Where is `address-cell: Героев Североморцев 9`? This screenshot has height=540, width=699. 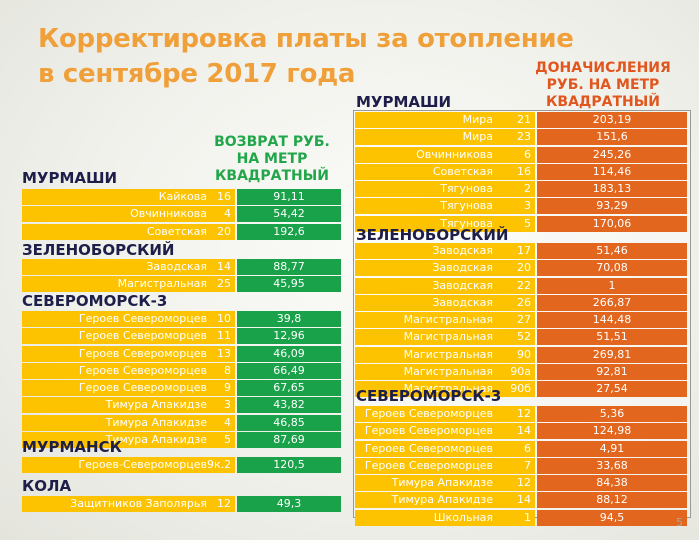
address-cell: Героев Североморцев 9 is located at coordinates (128, 388).